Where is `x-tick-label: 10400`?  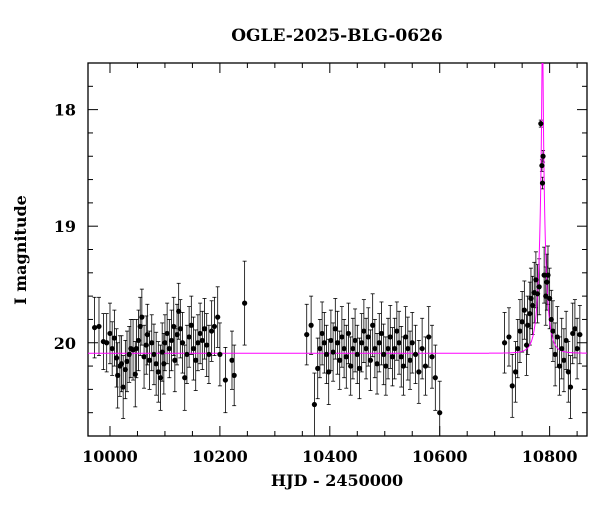
x-tick-label: 10400 is located at coordinates (330, 456).